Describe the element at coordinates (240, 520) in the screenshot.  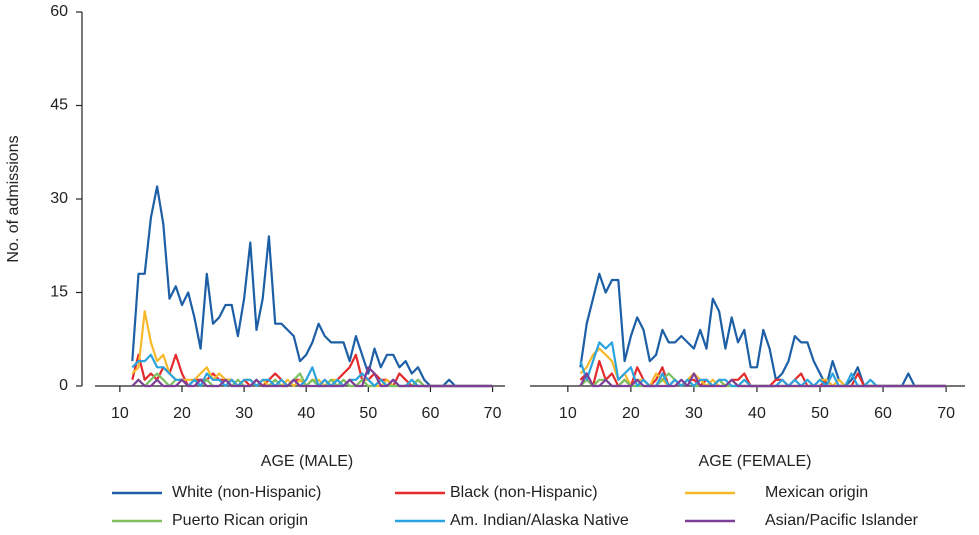
I see `legend-label: Puerto Rican origin` at that location.